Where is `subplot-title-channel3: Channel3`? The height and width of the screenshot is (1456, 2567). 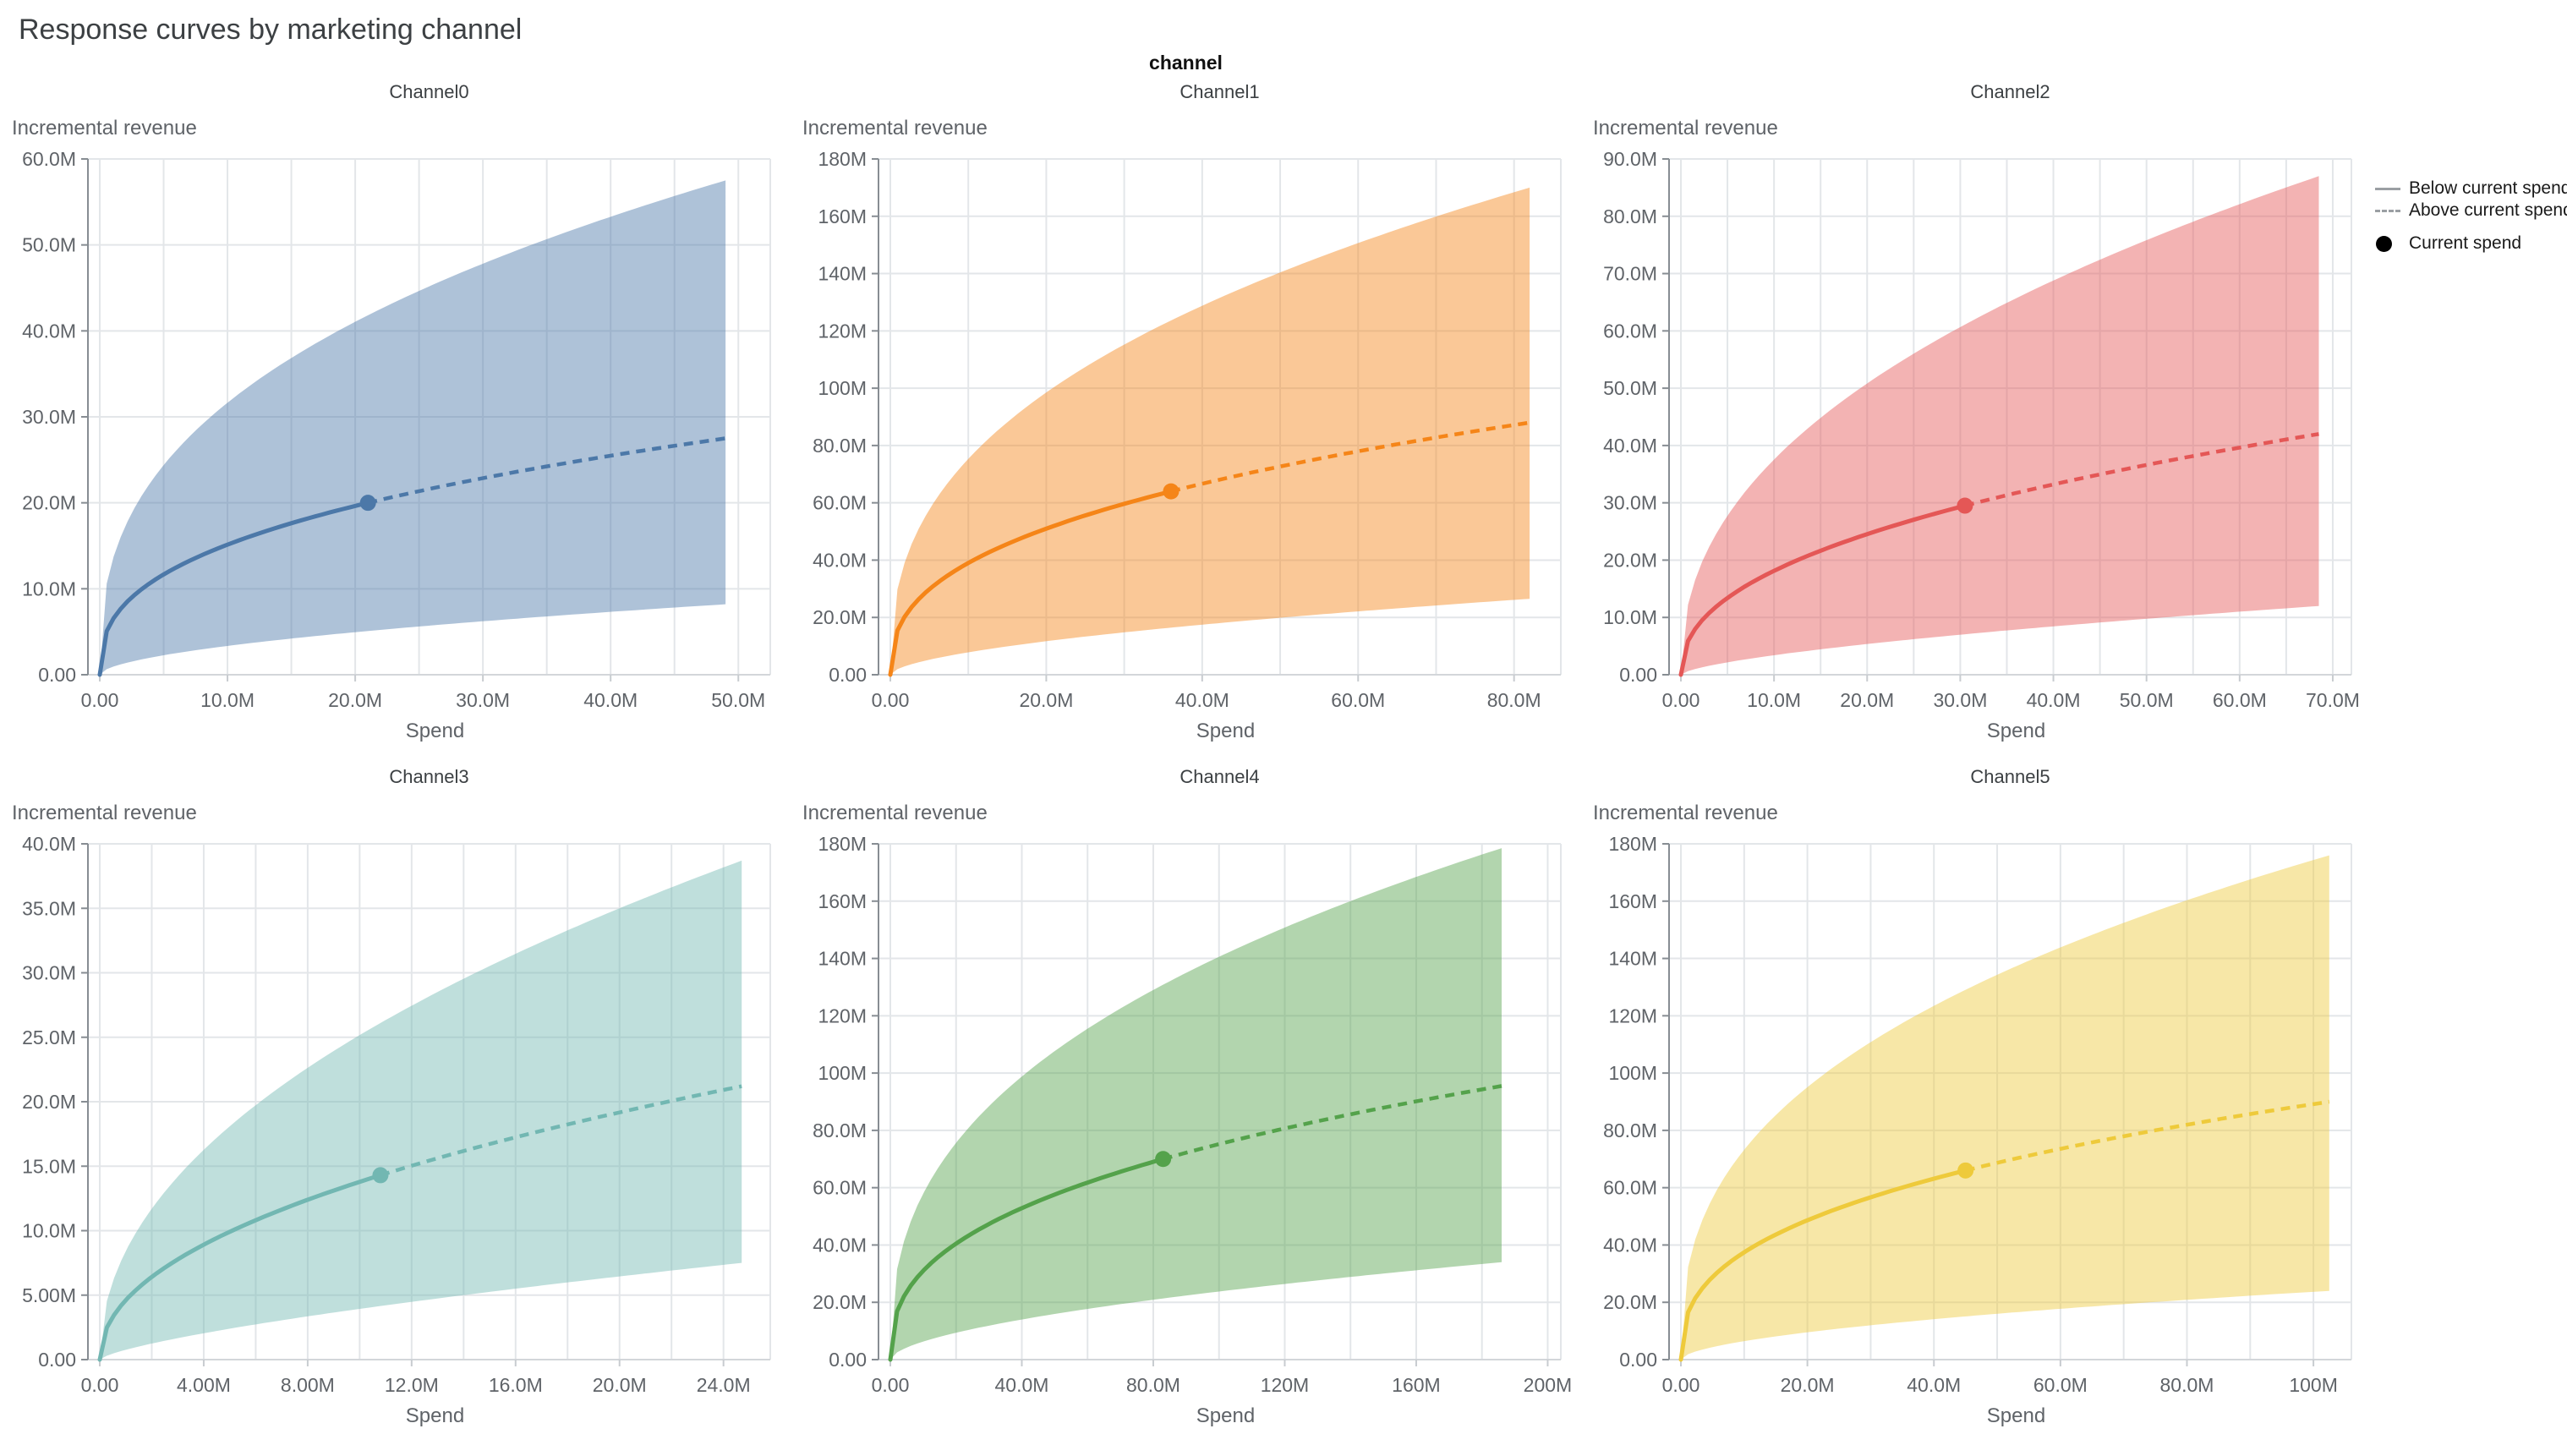 subplot-title-channel3: Channel3 is located at coordinates (429, 776).